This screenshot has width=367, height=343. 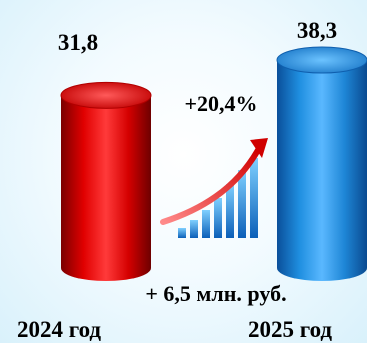 I want to click on bar-body, so click(x=106, y=188).